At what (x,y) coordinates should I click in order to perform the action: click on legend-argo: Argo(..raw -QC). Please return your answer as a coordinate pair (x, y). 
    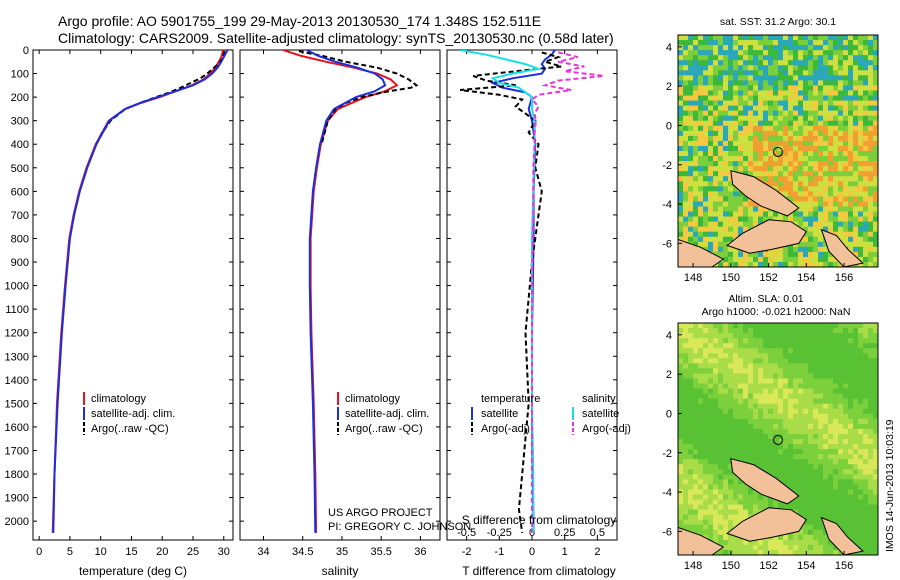
    Looking at the image, I should click on (130, 429).